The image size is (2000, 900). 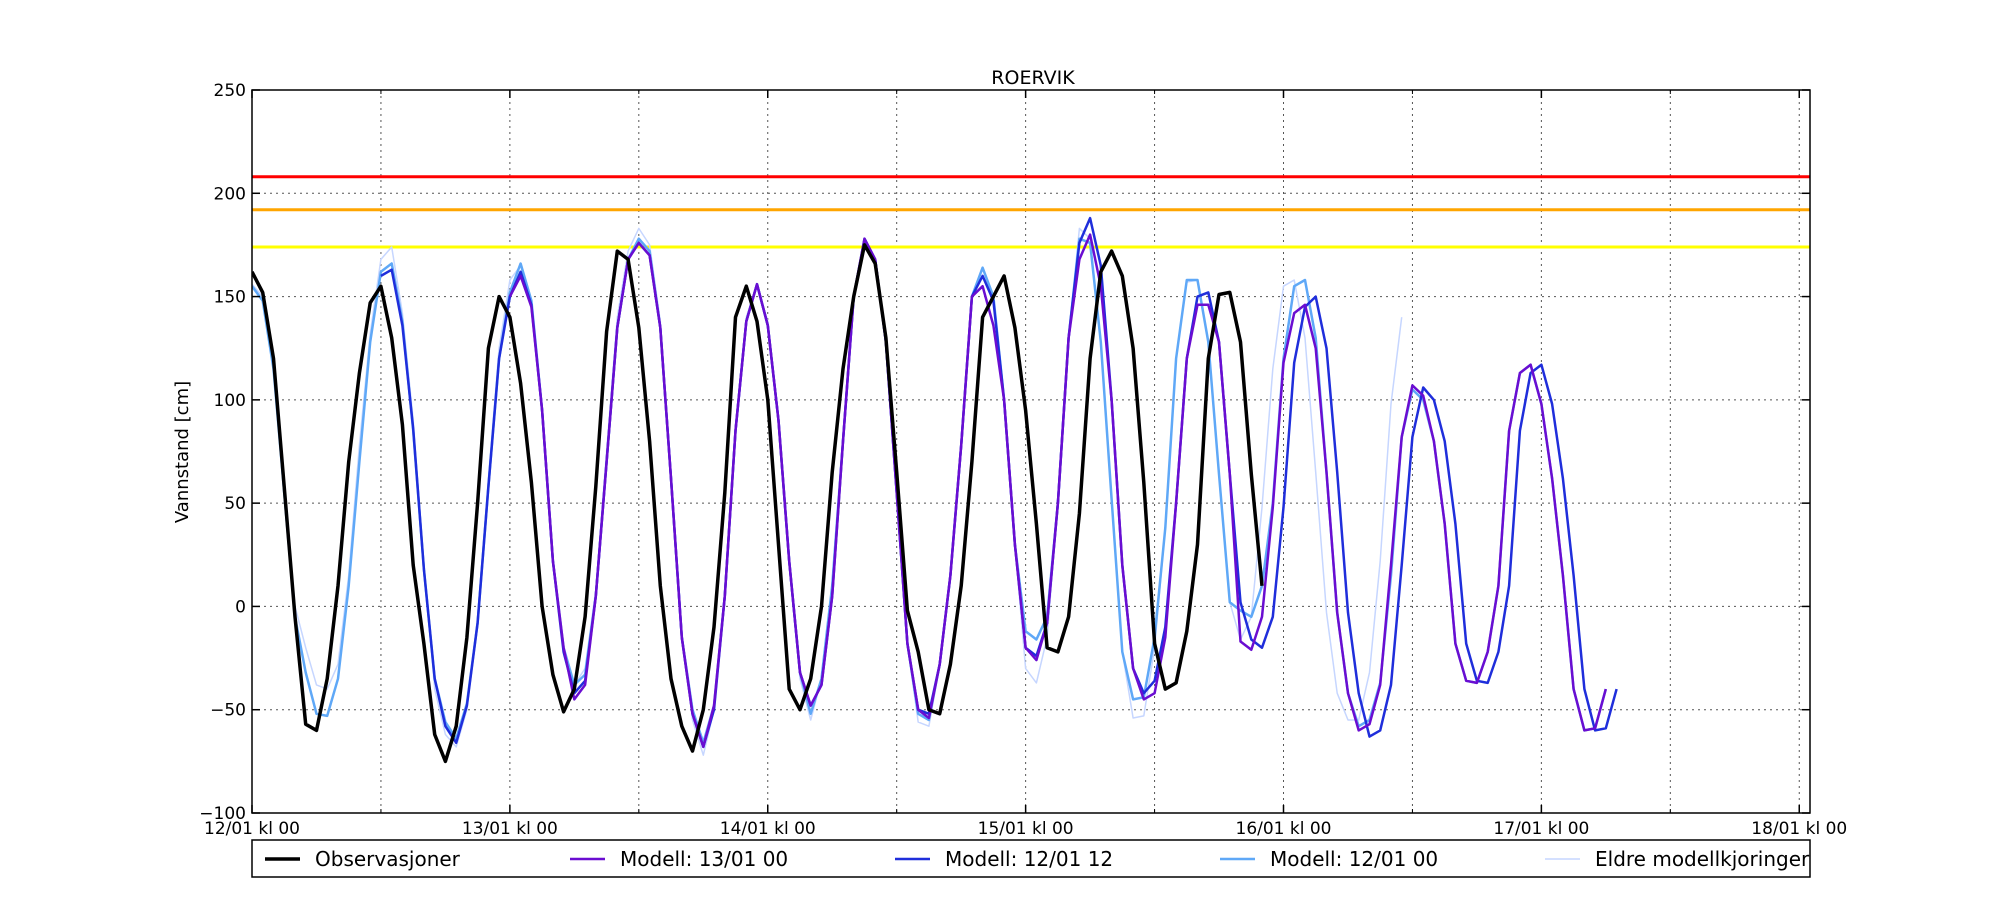 What do you see at coordinates (230, 91) in the screenshot?
I see `y-tick-label: 250` at bounding box center [230, 91].